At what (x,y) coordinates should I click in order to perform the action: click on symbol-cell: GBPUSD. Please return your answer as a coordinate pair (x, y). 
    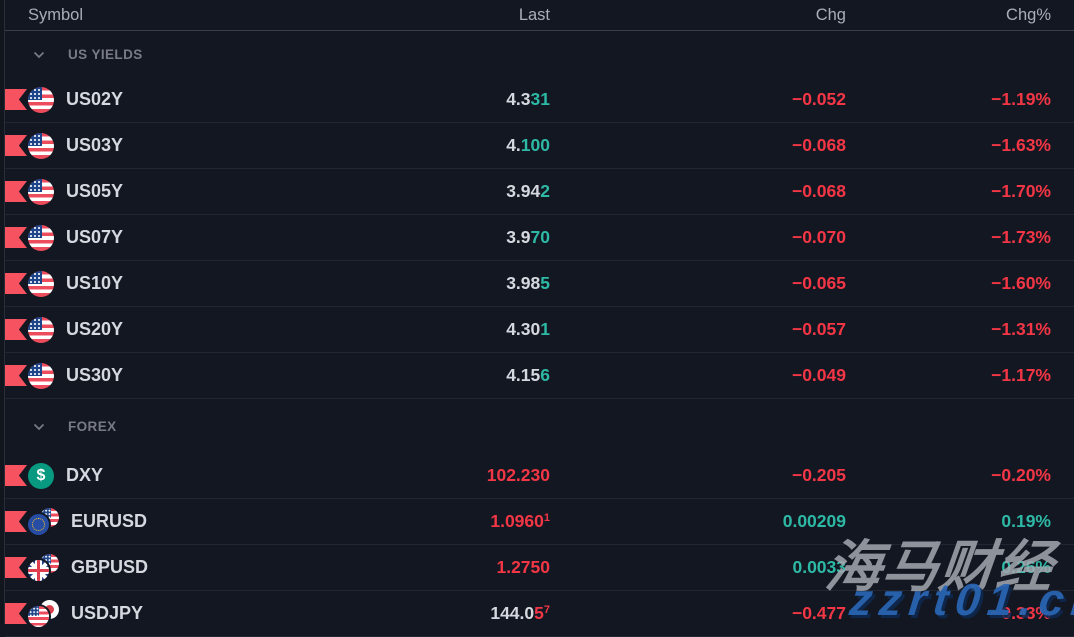
    Looking at the image, I should click on (185, 567).